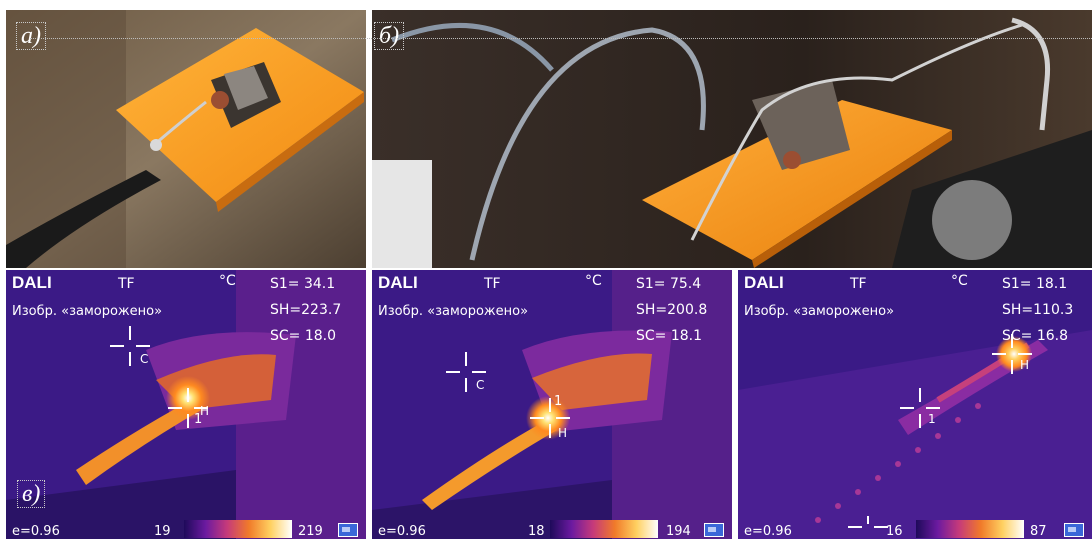 This screenshot has width=1092, height=539. What do you see at coordinates (303, 336) in the screenshot?
I see `thermal-sc: SC= 18.0` at bounding box center [303, 336].